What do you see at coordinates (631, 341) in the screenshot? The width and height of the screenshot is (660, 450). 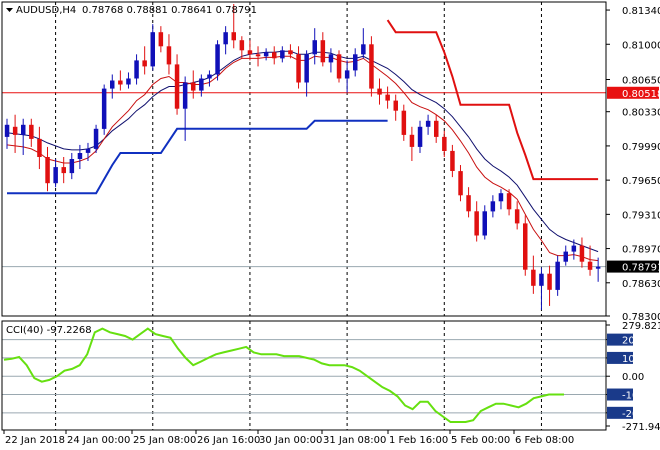 I see `cci-tick-label: 200` at bounding box center [631, 341].